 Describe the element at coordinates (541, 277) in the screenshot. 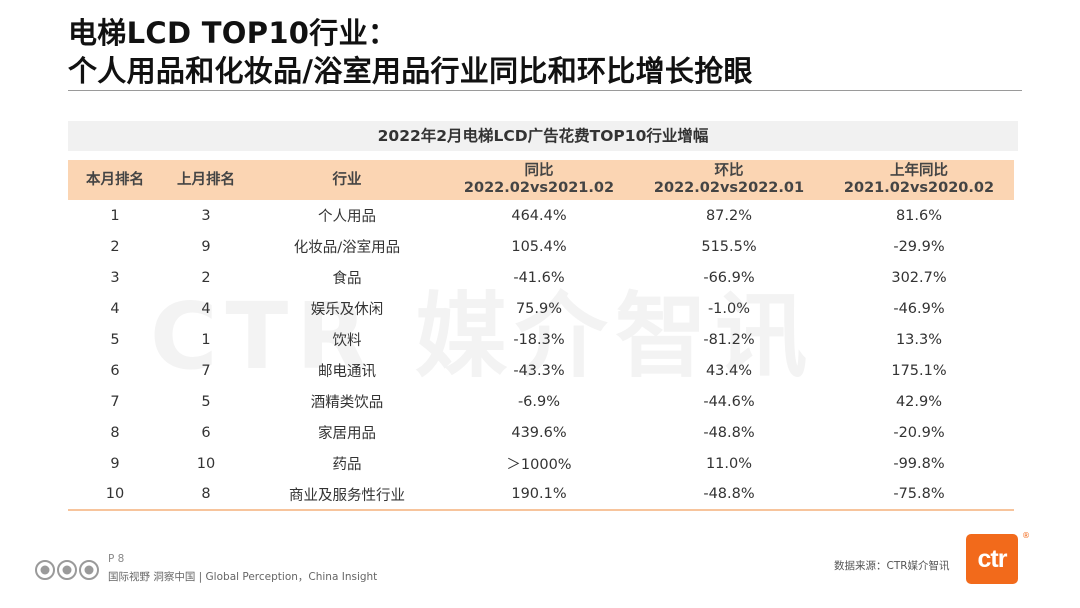

I see `table-row: 3 2 食品 -41.6% -66.9% 302.7%` at that location.